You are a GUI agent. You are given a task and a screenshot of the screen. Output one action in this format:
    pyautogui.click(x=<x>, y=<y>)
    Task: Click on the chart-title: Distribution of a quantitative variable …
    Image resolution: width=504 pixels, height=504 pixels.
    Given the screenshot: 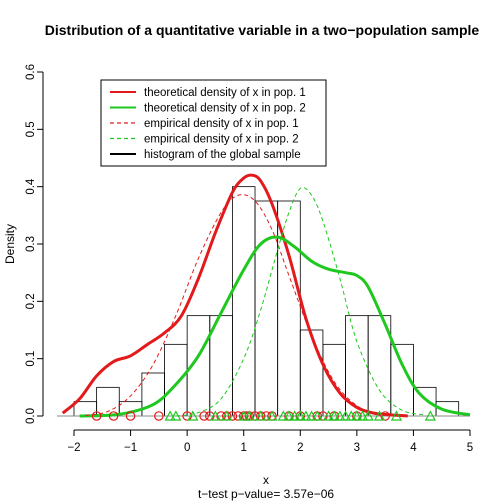 What is the action you would take?
    pyautogui.click(x=262, y=30)
    